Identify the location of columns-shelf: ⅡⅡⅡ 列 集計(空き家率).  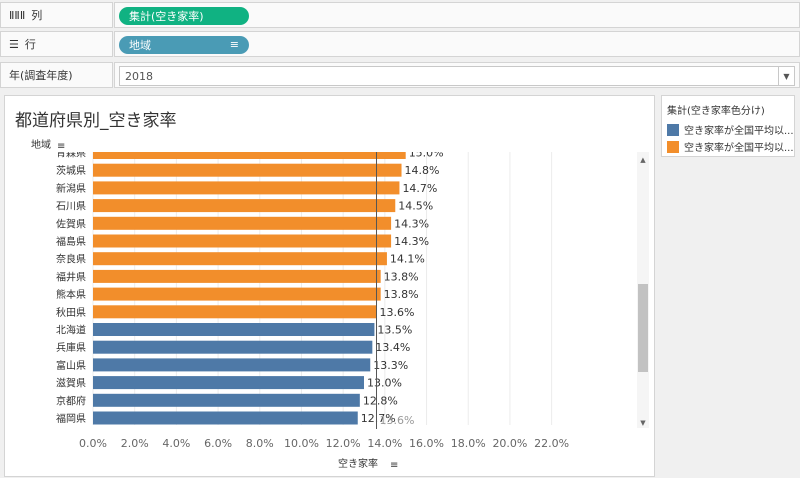
(400, 15).